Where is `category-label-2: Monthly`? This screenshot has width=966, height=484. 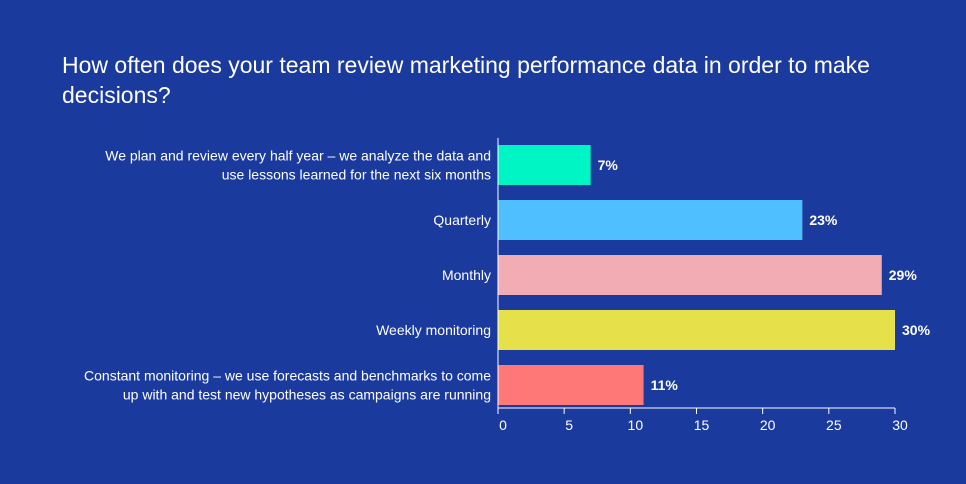 category-label-2: Monthly is located at coordinates (466, 275).